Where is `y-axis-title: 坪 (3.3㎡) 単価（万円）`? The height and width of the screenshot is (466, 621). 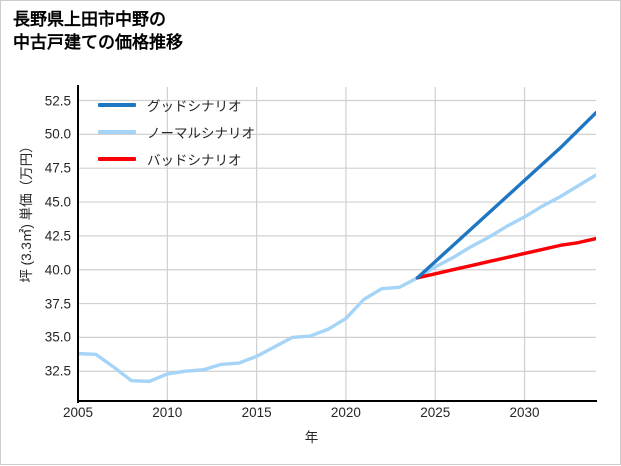
y-axis-title: 坪 (3.3㎡) 単価（万円） is located at coordinates (26, 211).